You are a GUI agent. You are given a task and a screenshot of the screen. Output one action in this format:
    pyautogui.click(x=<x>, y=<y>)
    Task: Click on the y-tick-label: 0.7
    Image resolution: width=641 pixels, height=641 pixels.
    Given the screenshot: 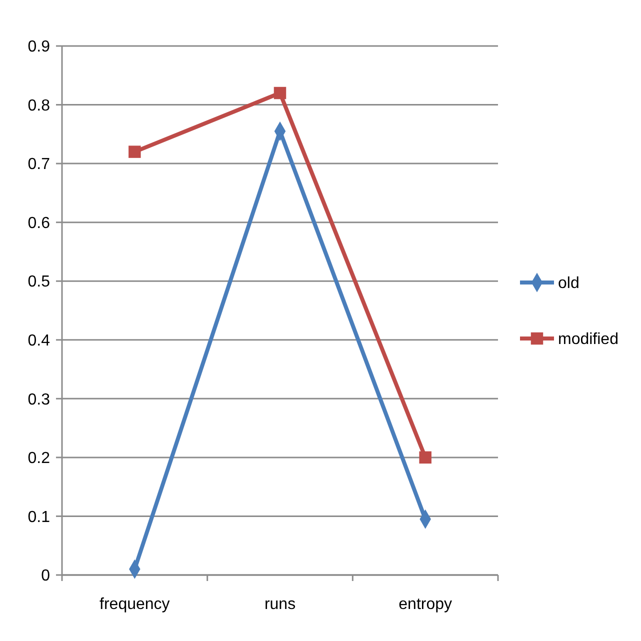 What is the action you would take?
    pyautogui.click(x=39, y=165)
    